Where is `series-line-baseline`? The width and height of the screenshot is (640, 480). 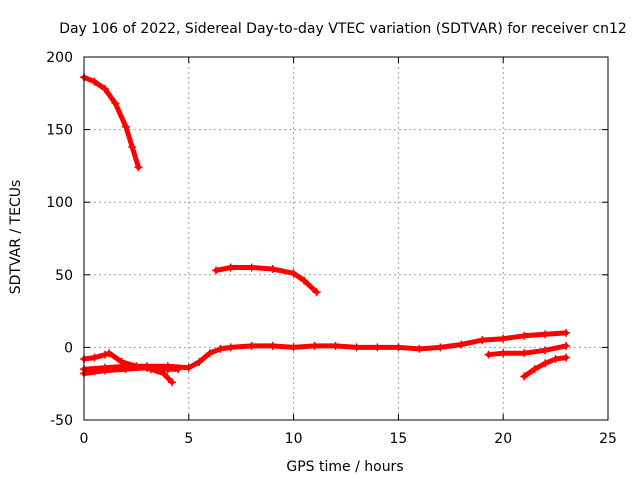
series-line-baseline is located at coordinates (325, 351).